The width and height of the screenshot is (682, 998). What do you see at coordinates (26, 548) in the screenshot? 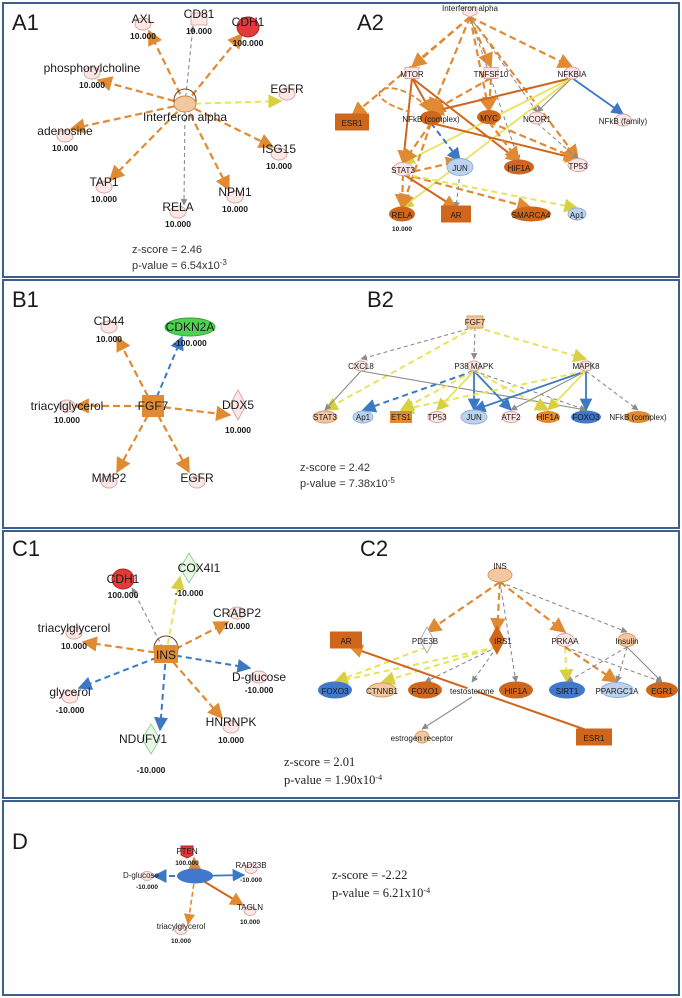
I see `panel-label-c1: C1` at bounding box center [26, 548].